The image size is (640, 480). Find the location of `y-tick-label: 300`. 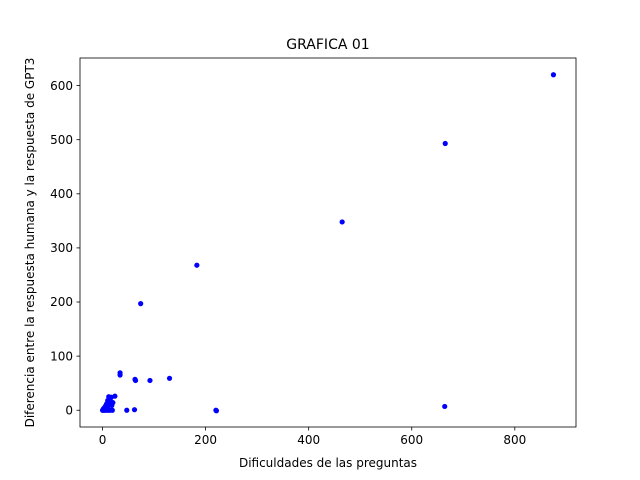

y-tick-label: 300 is located at coordinates (61, 248).